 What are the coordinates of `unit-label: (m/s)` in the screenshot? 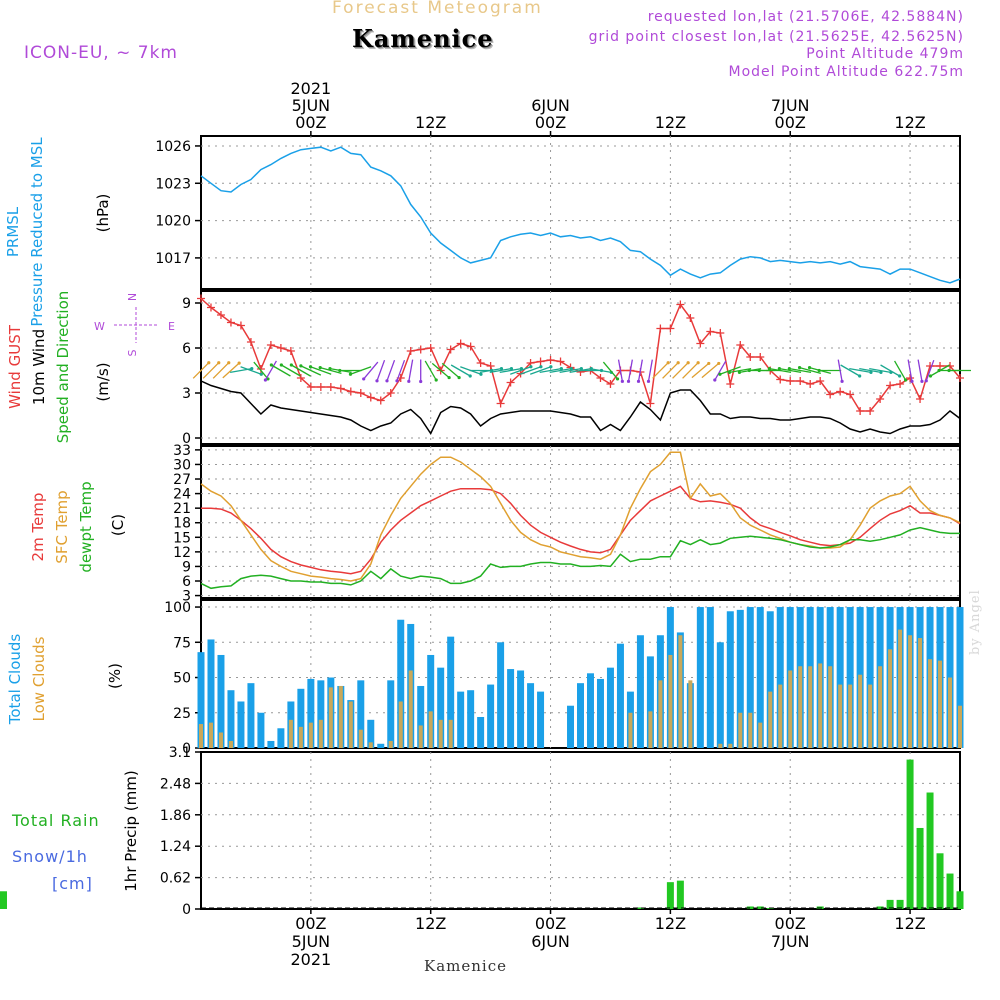 It's located at (103, 381).